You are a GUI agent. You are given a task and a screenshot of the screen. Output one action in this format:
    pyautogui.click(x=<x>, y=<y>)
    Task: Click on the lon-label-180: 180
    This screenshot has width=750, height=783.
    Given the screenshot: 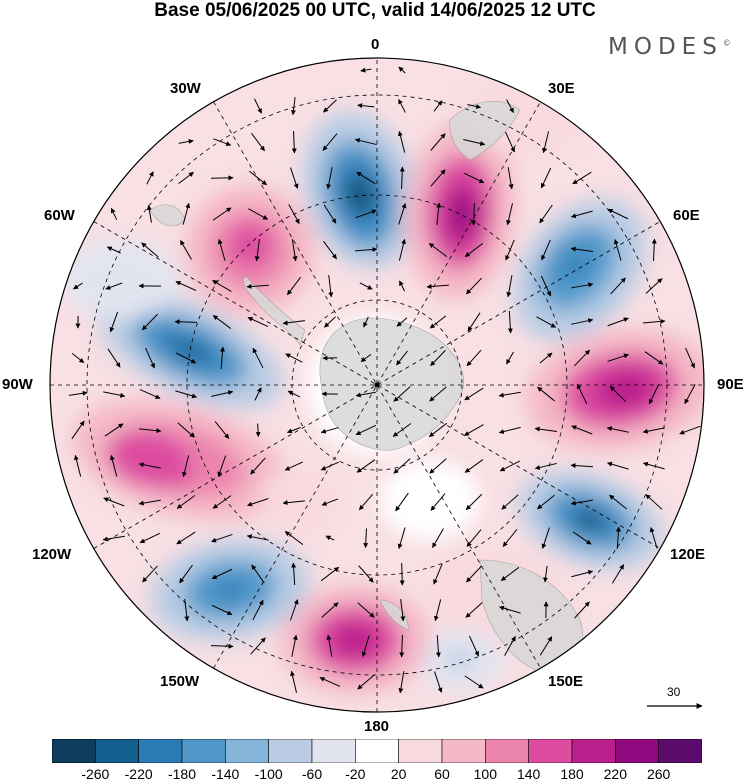 What is the action you would take?
    pyautogui.click(x=377, y=726)
    